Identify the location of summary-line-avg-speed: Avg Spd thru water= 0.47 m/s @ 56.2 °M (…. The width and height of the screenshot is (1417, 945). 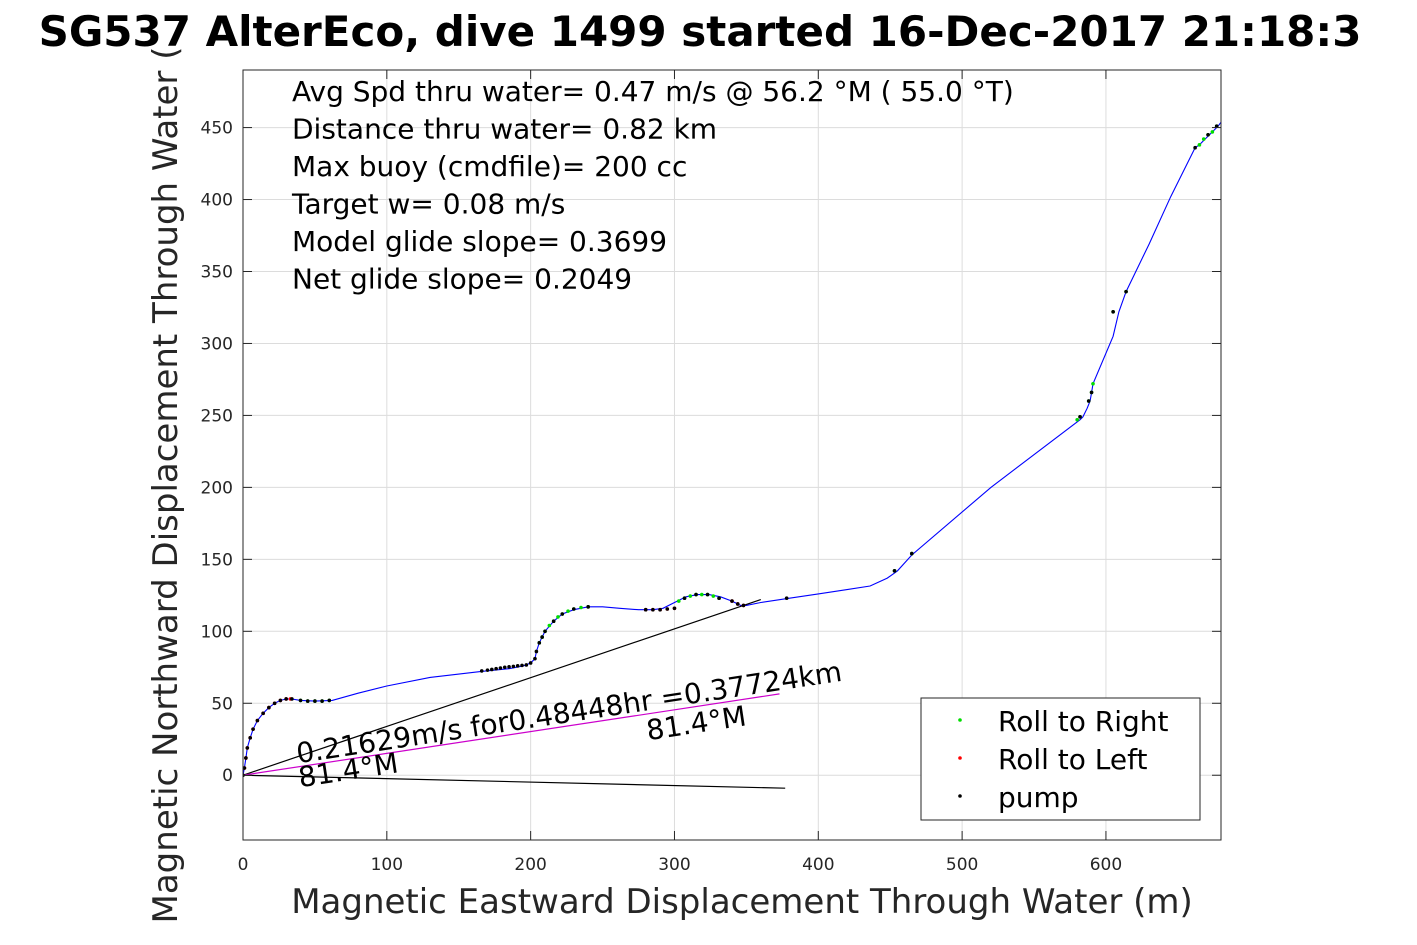
(653, 91).